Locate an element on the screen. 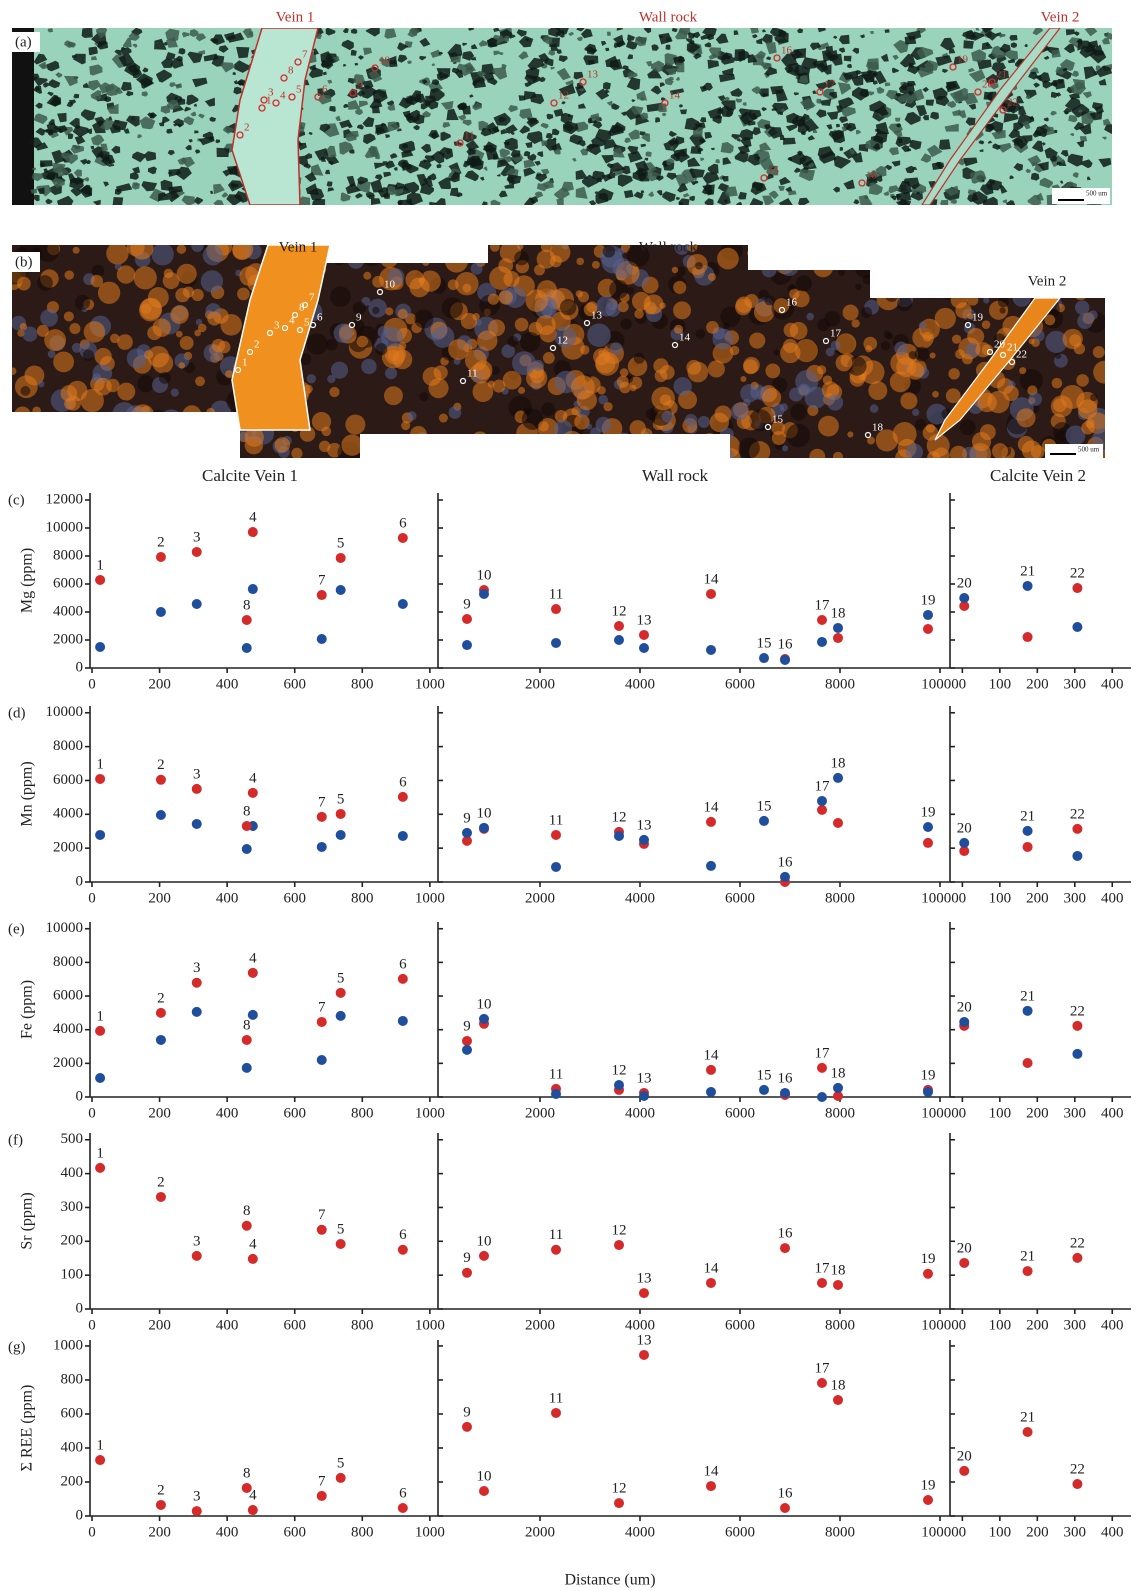 This screenshot has height=1591, width=1148. point-label: 6 is located at coordinates (403, 964).